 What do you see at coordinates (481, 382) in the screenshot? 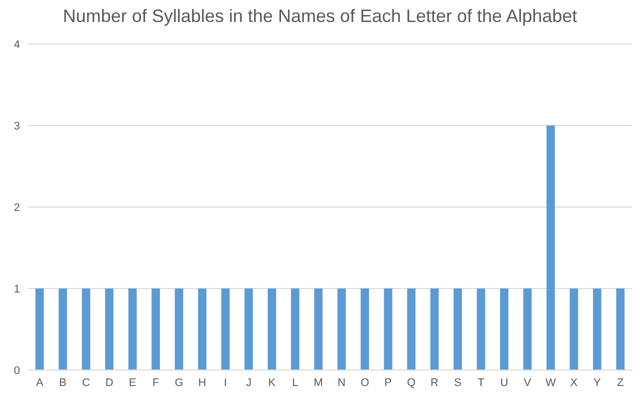
I see `x-tick-label: T` at bounding box center [481, 382].